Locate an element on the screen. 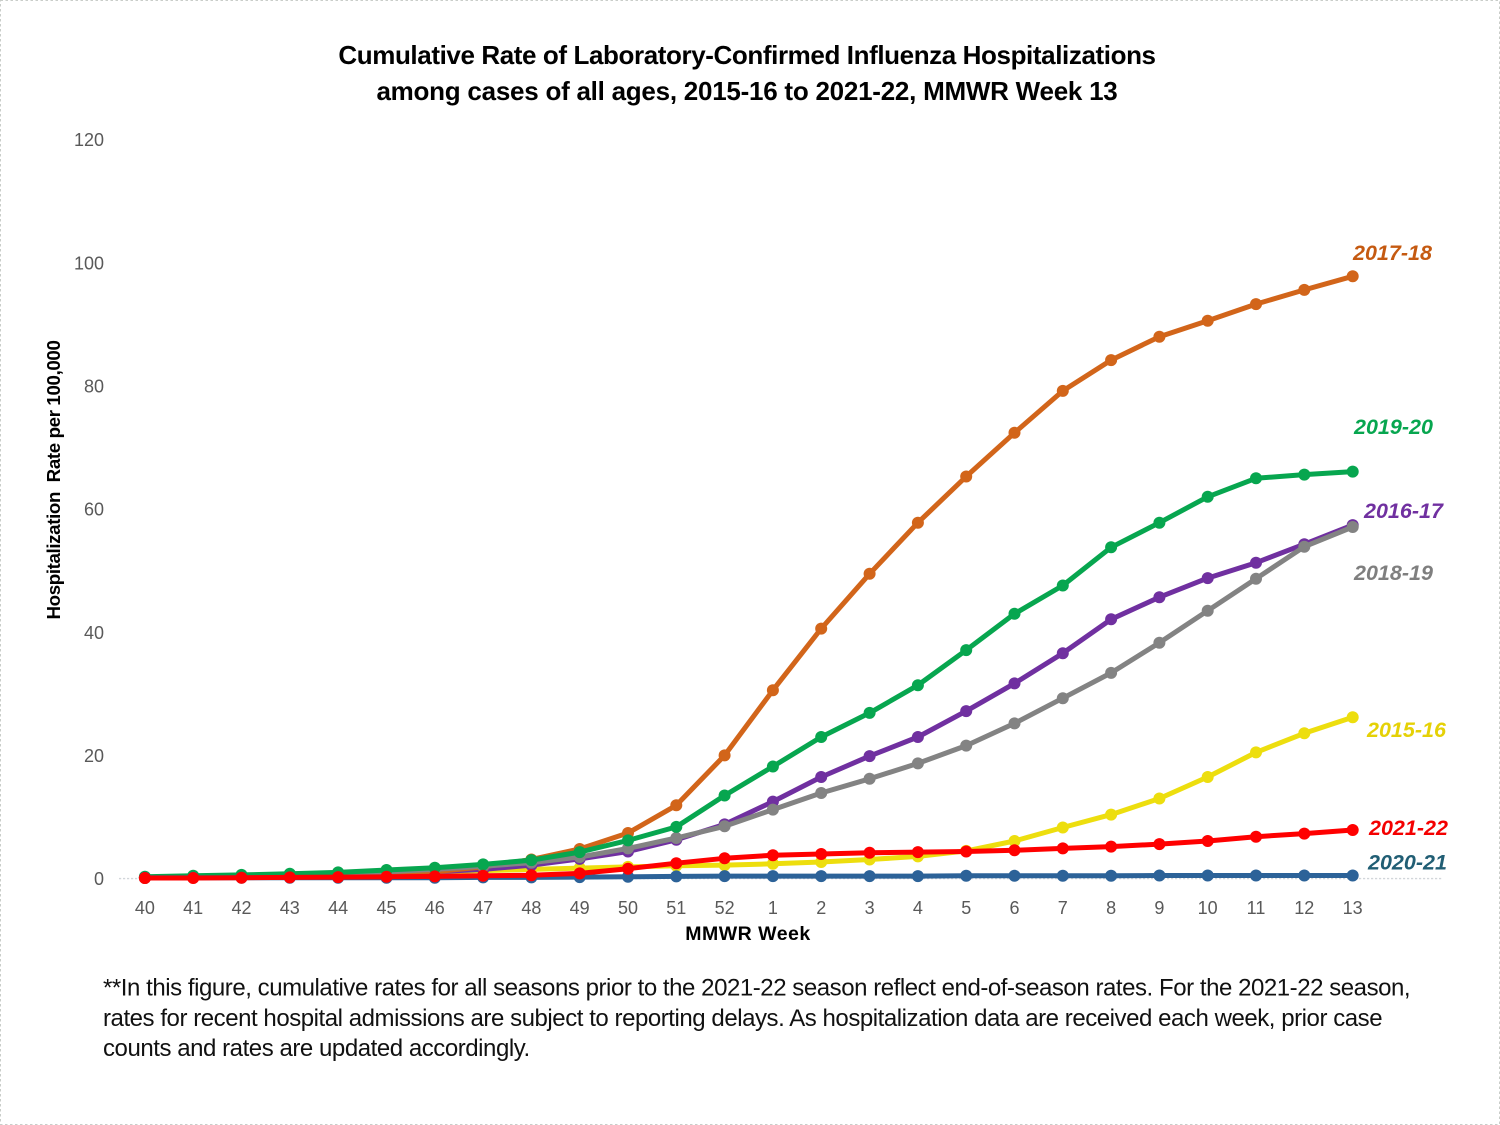 The image size is (1500, 1125). svg-text: 9 is located at coordinates (1159, 908).